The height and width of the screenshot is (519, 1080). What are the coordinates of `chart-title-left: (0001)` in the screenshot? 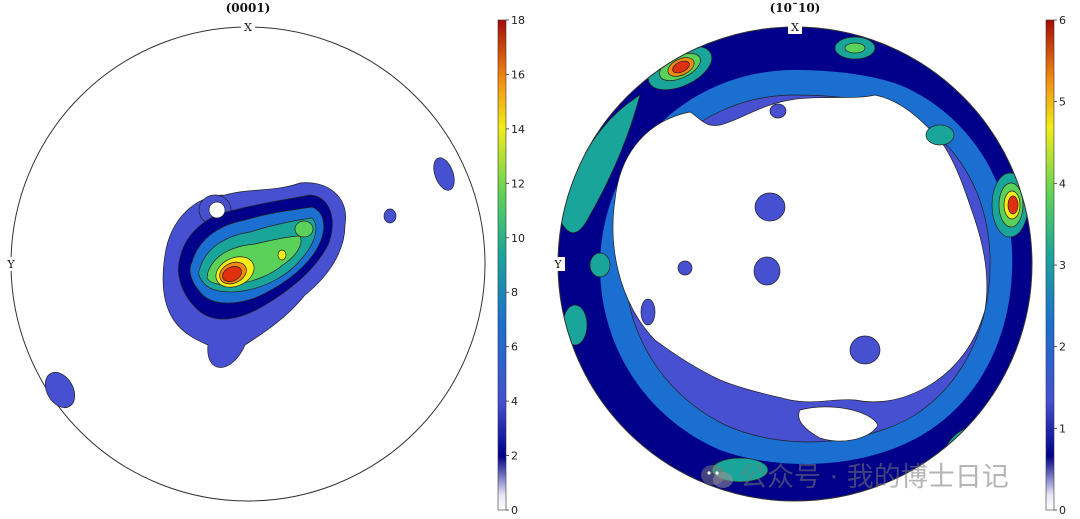 It's located at (248, 8).